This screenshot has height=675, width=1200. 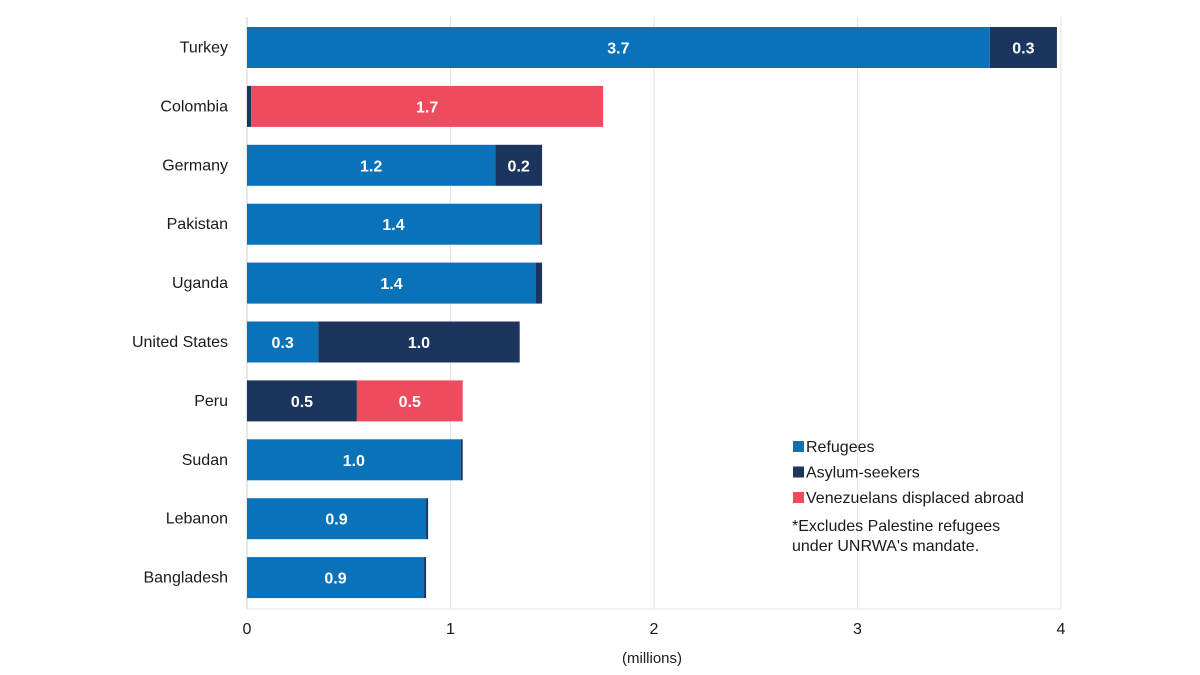 I want to click on data-label: 1.7, so click(x=427, y=107).